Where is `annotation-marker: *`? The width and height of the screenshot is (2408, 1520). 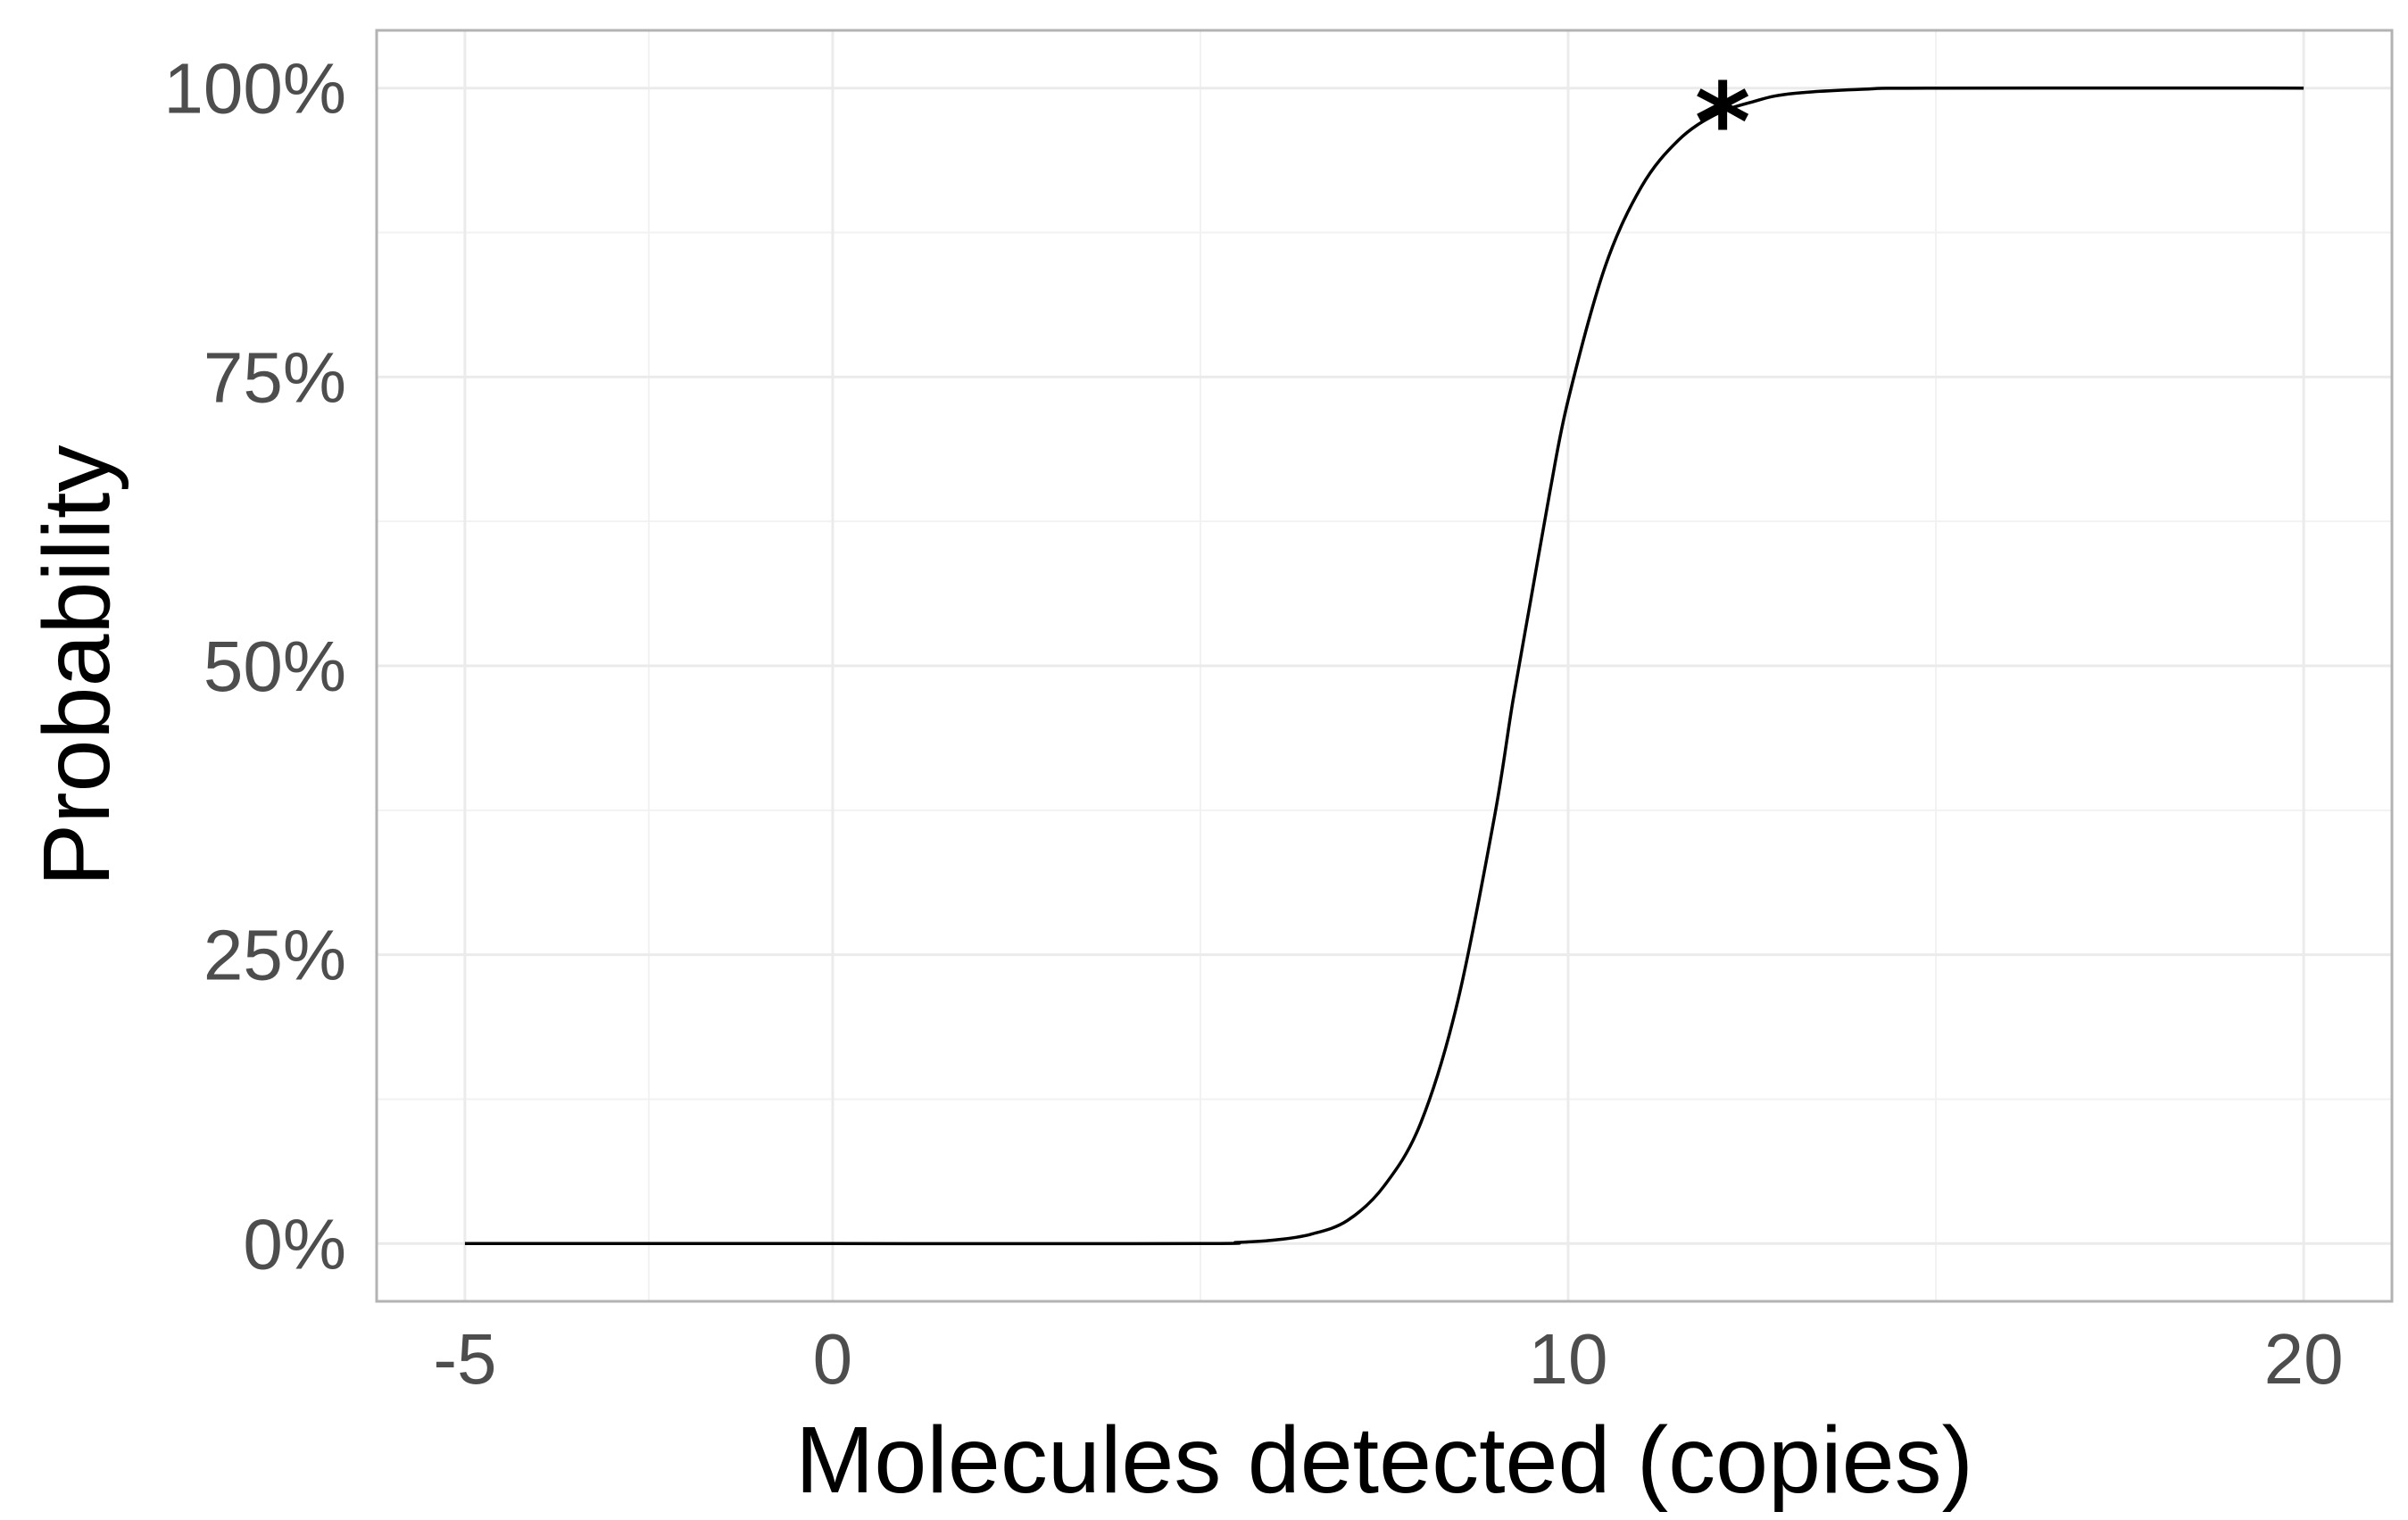
annotation-marker: * is located at coordinates (1723, 124).